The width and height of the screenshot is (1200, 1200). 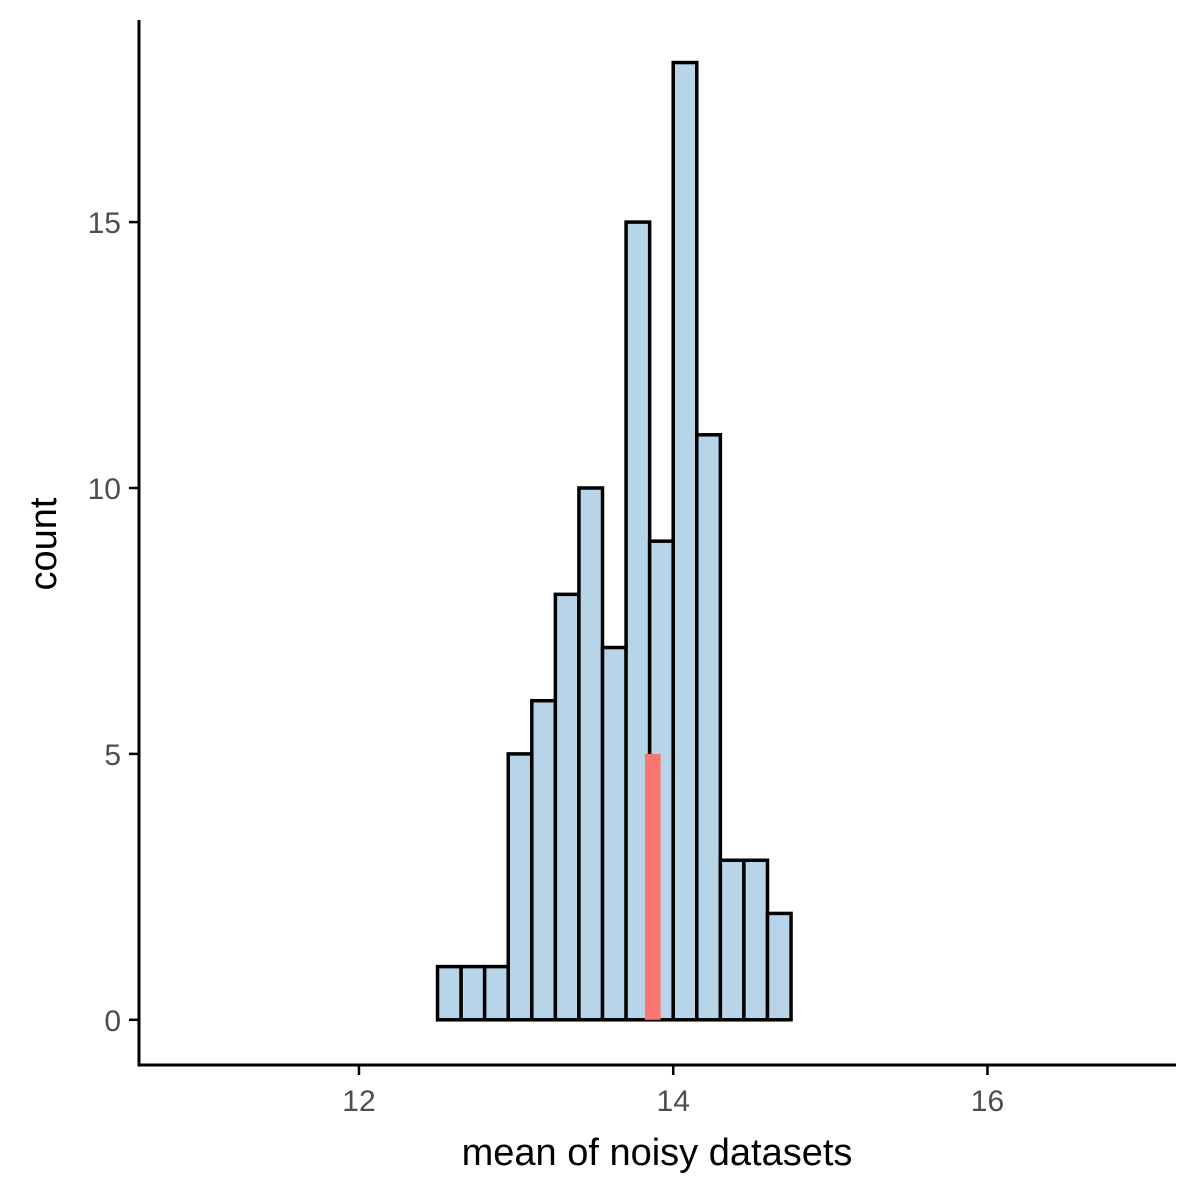 I want to click on y-tick-label: 10, so click(x=104, y=489).